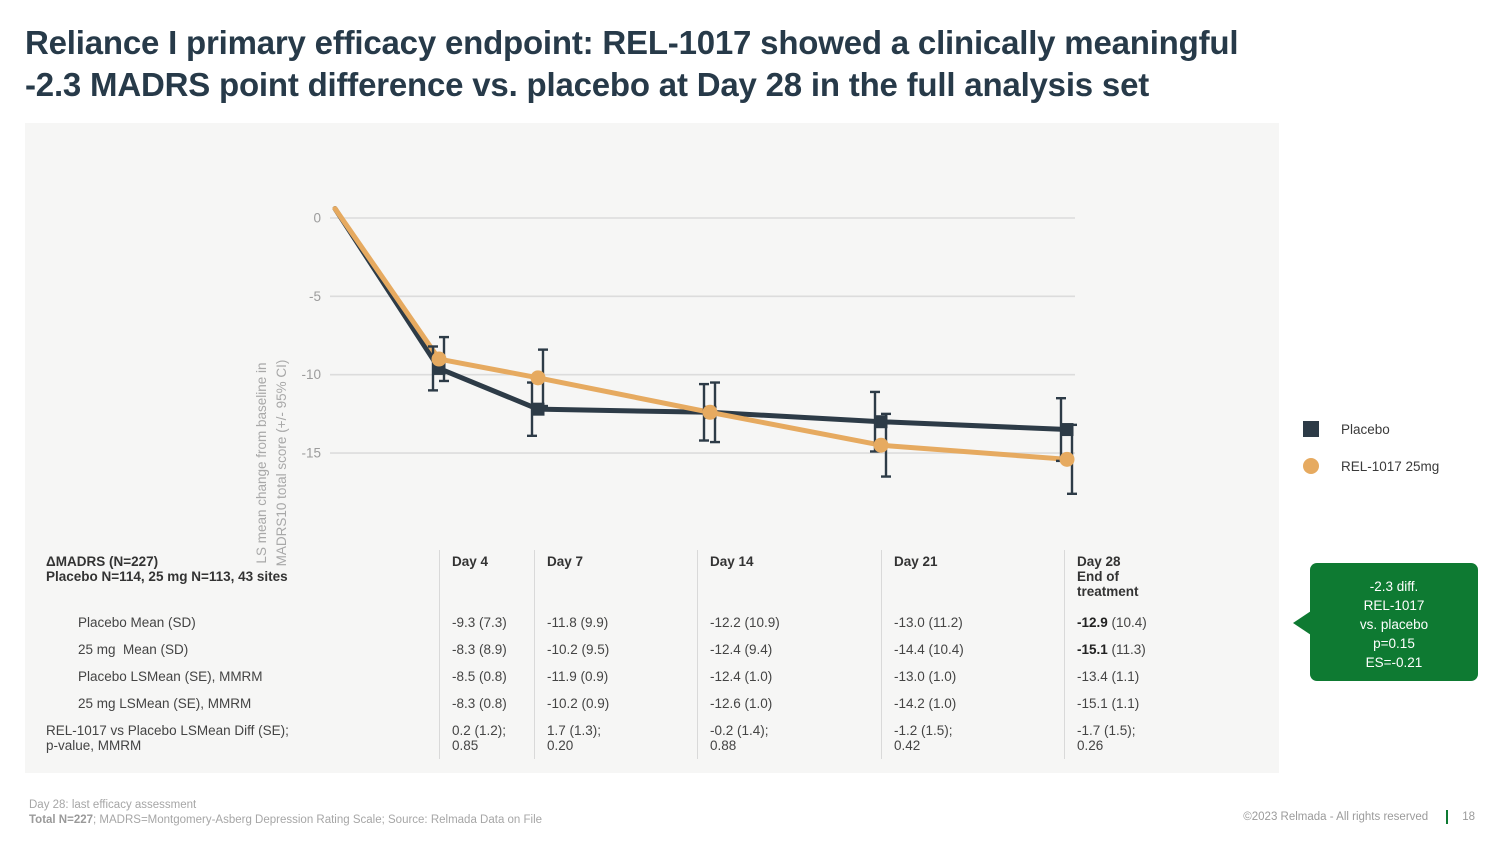 Image resolution: width=1500 pixels, height=843 pixels. I want to click on y-tick-label: -10, so click(311, 374).